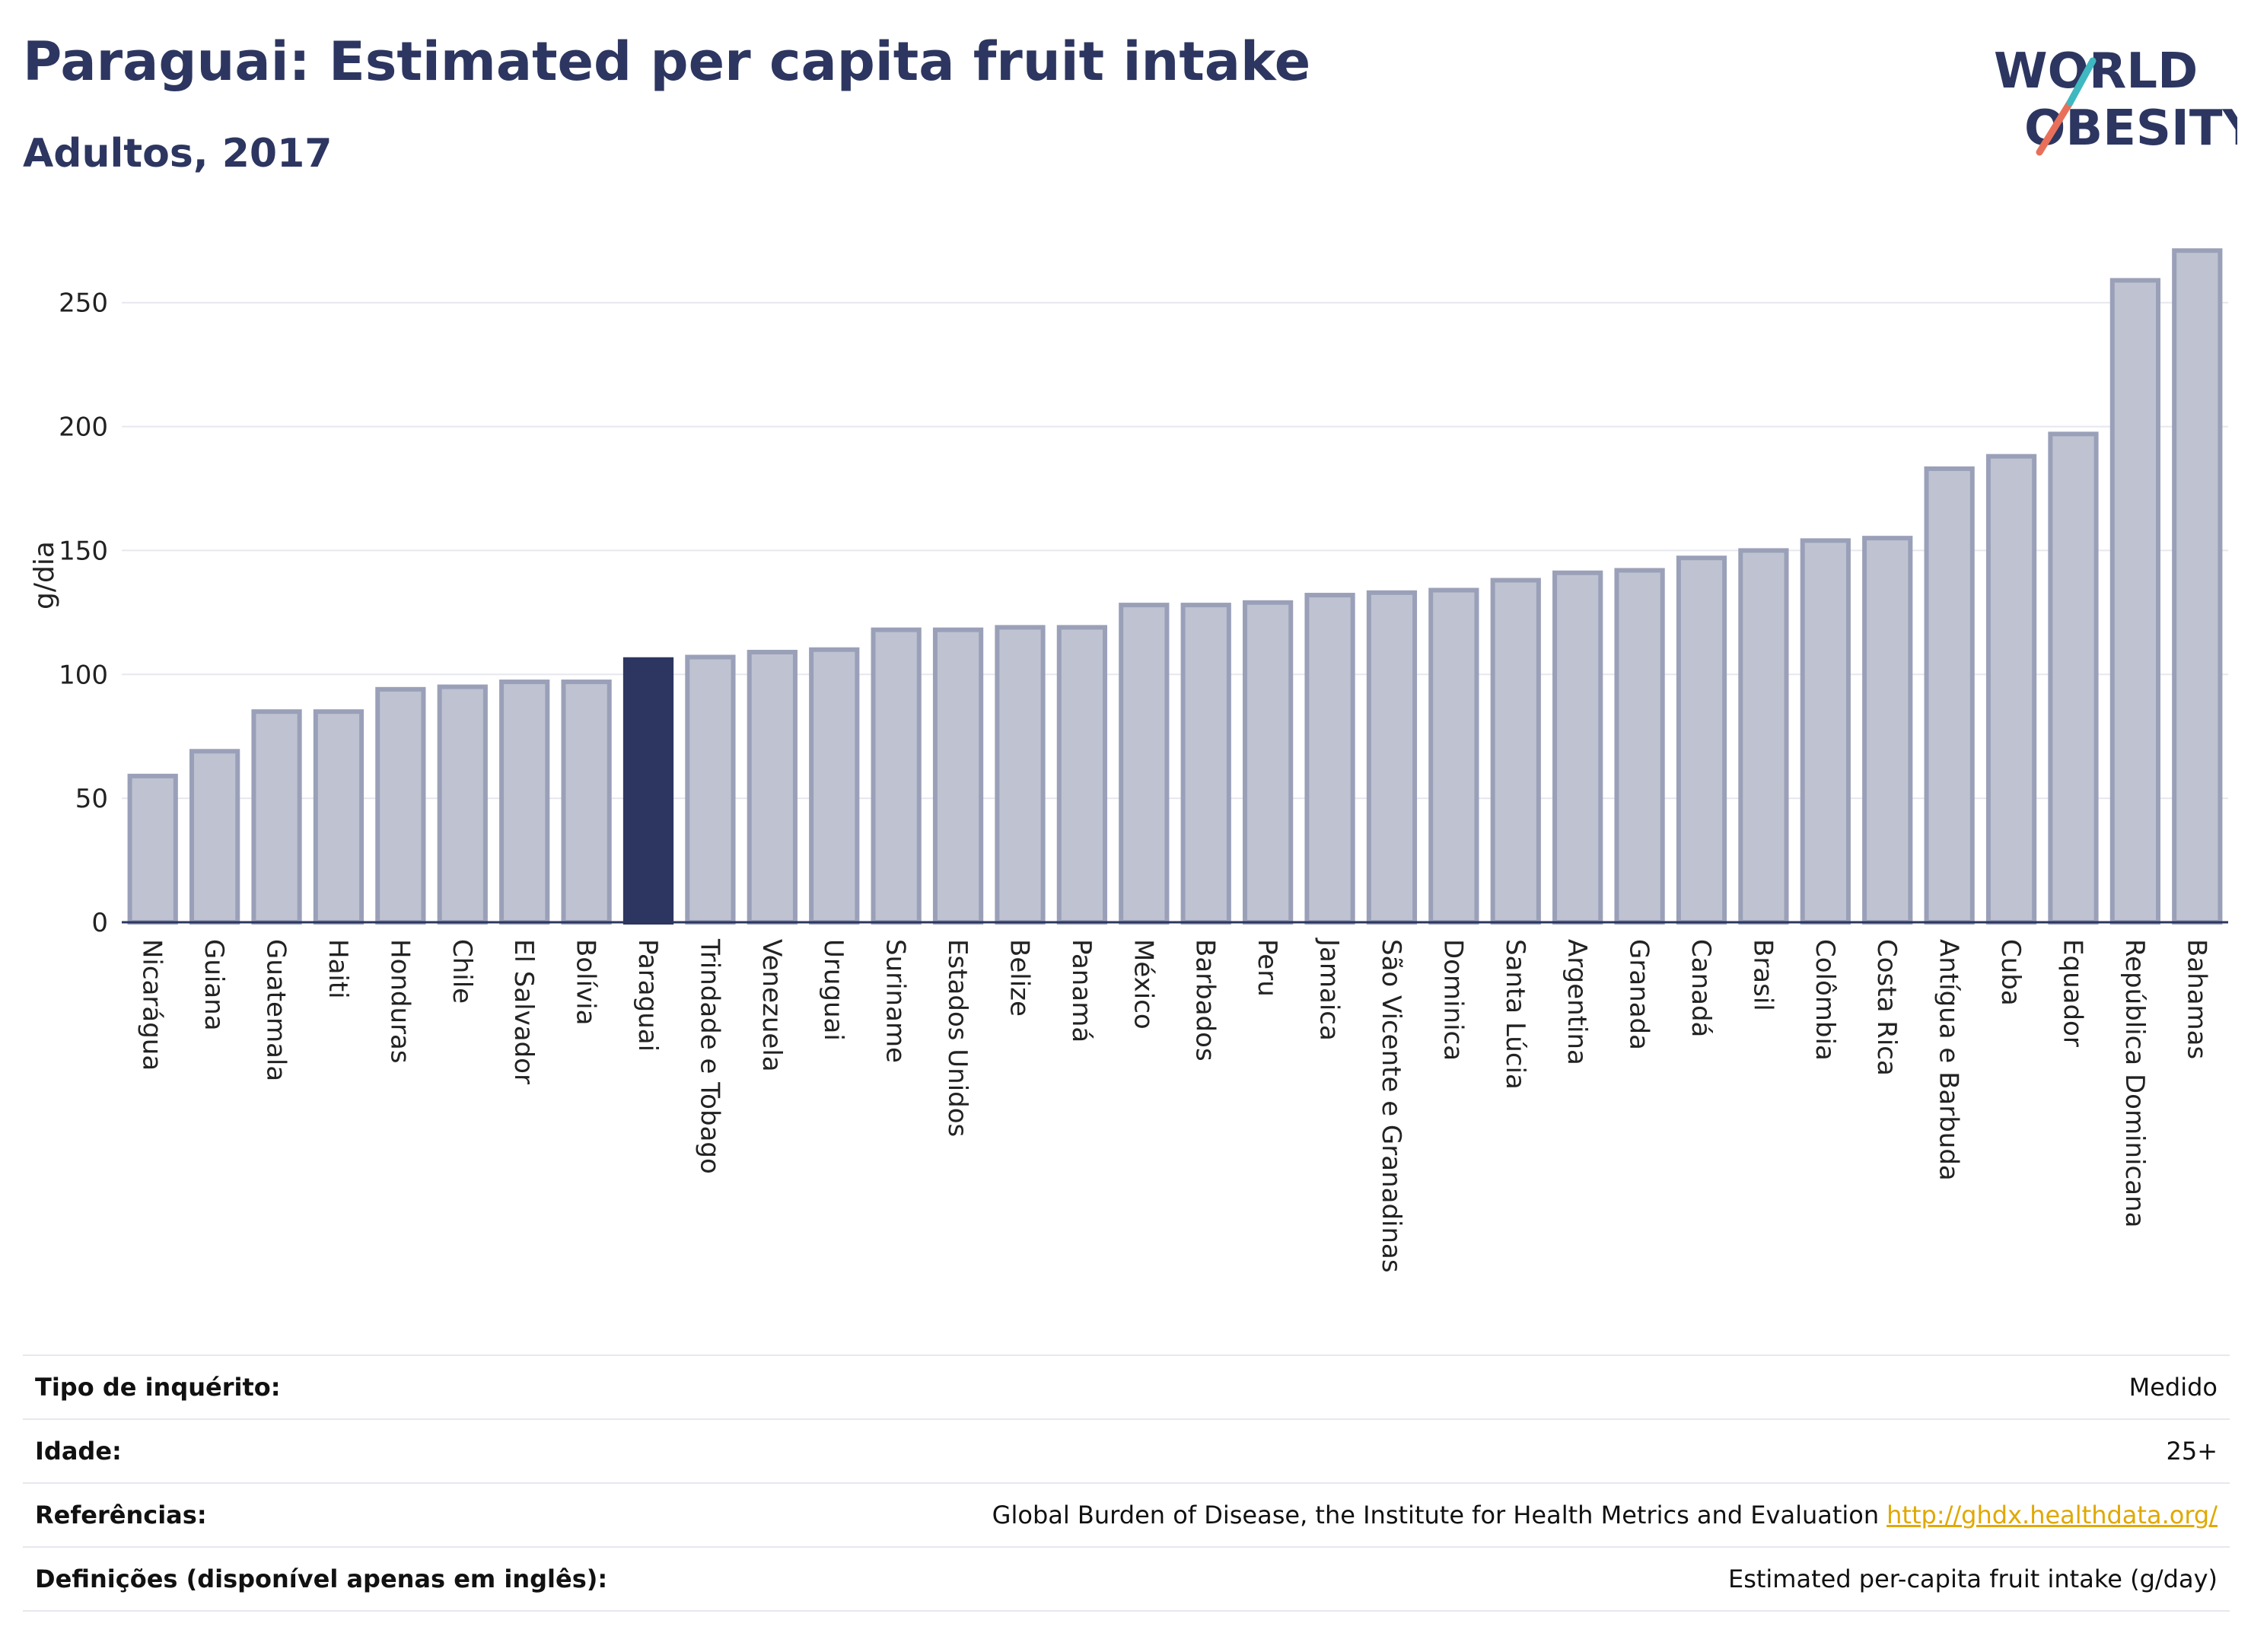  What do you see at coordinates (1825, 731) in the screenshot?
I see `bar-colômbia` at bounding box center [1825, 731].